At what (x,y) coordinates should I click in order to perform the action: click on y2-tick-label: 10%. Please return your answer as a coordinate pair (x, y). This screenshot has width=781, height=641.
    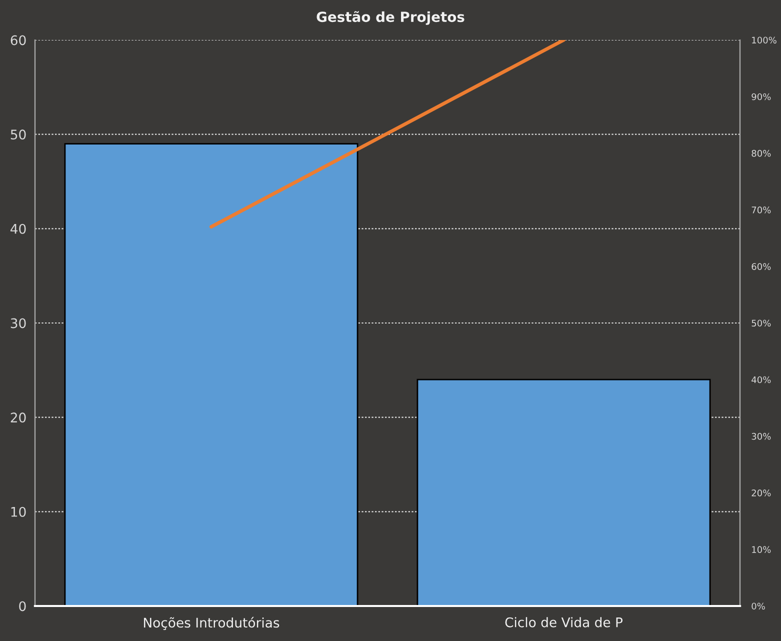
    Looking at the image, I should click on (761, 549).